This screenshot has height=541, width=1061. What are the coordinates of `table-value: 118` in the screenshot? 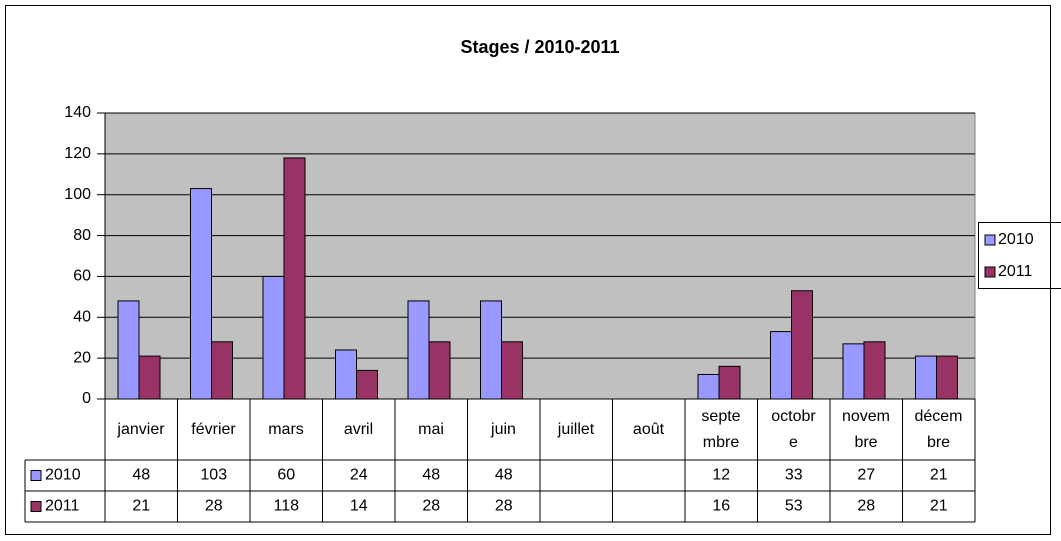 It's located at (286, 506).